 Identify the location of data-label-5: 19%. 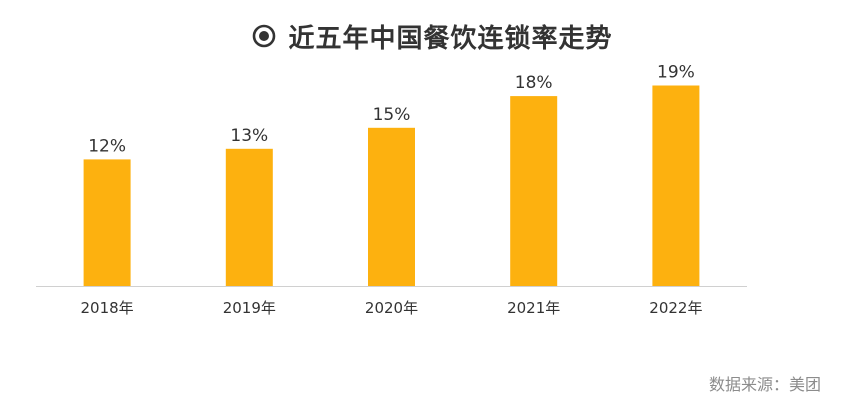
(676, 73).